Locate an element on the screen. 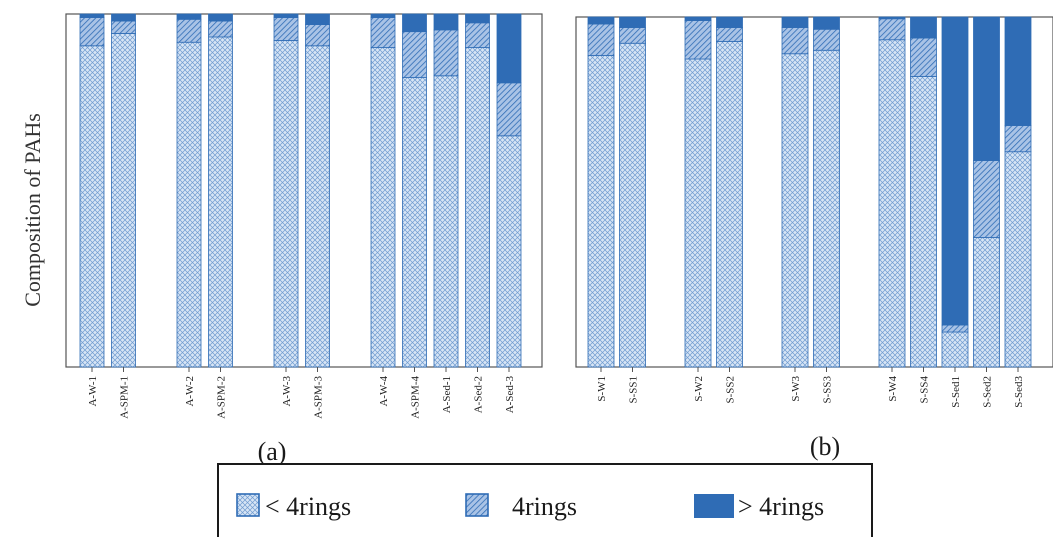 The image size is (1053, 537). bar-a-a-sed-3-4rings is located at coordinates (509, 109).